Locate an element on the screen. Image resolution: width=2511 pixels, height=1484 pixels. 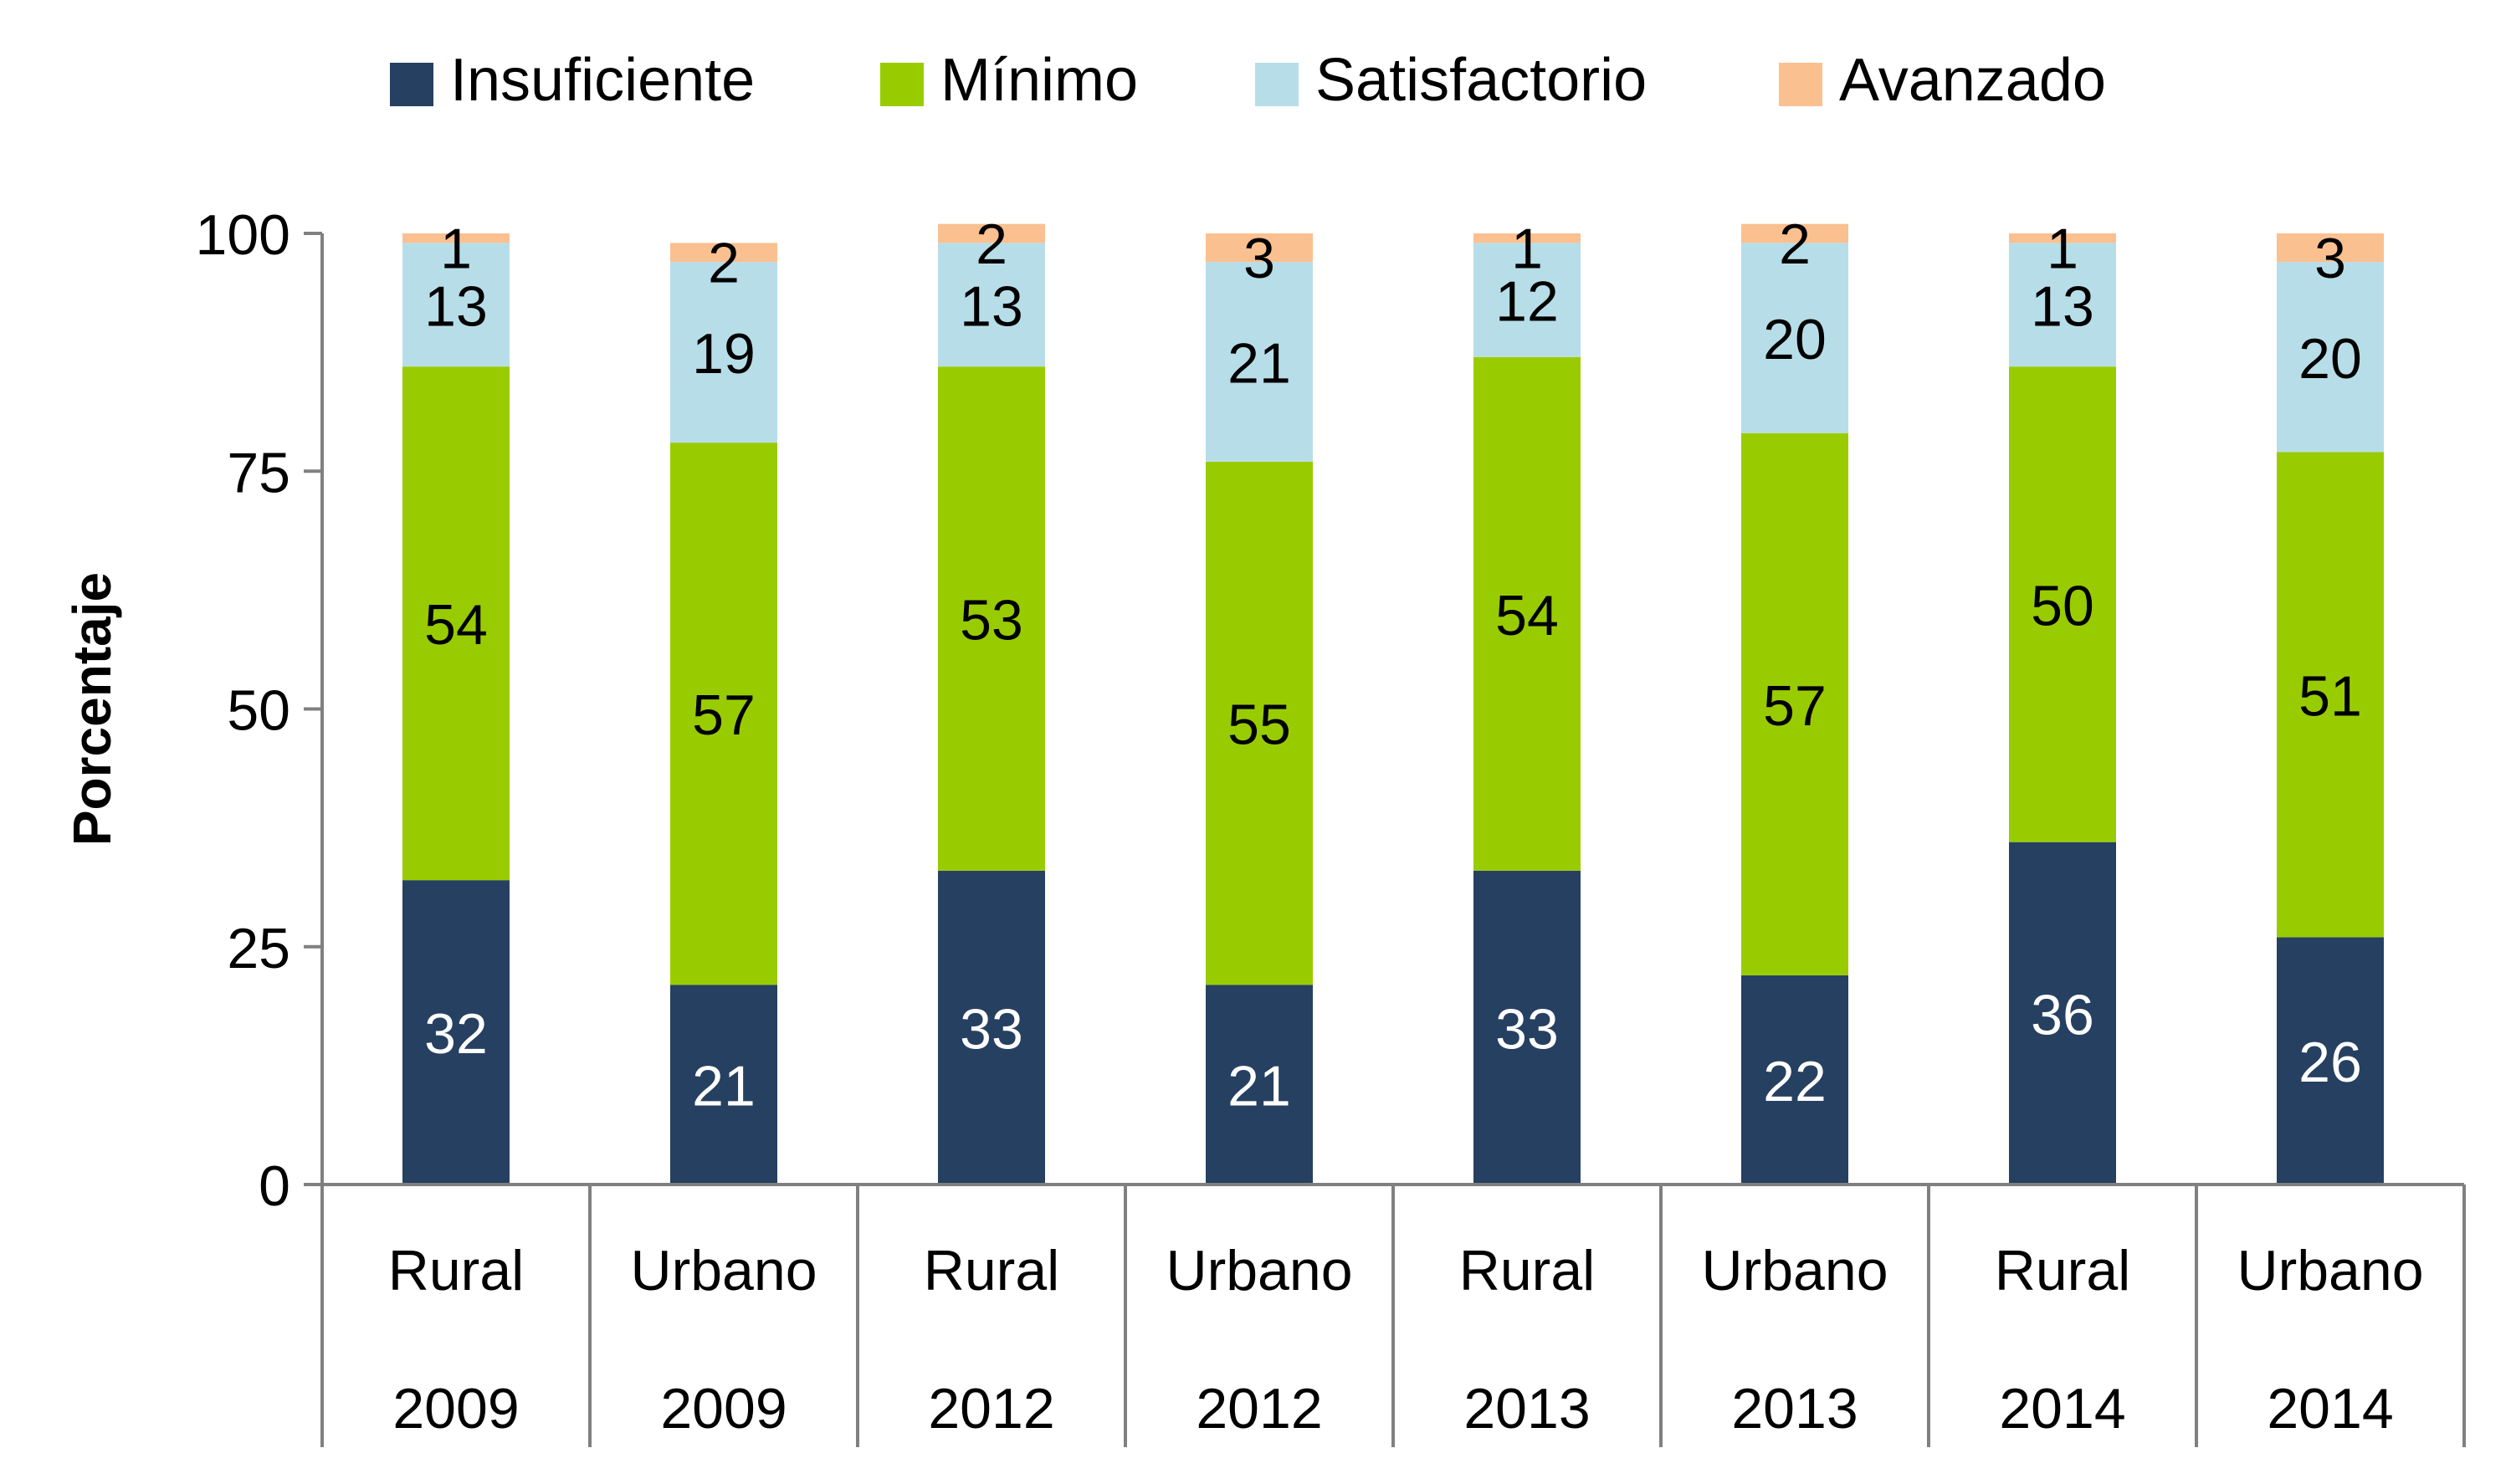
bar-avanzado-rural-2009 is located at coordinates (456, 238).